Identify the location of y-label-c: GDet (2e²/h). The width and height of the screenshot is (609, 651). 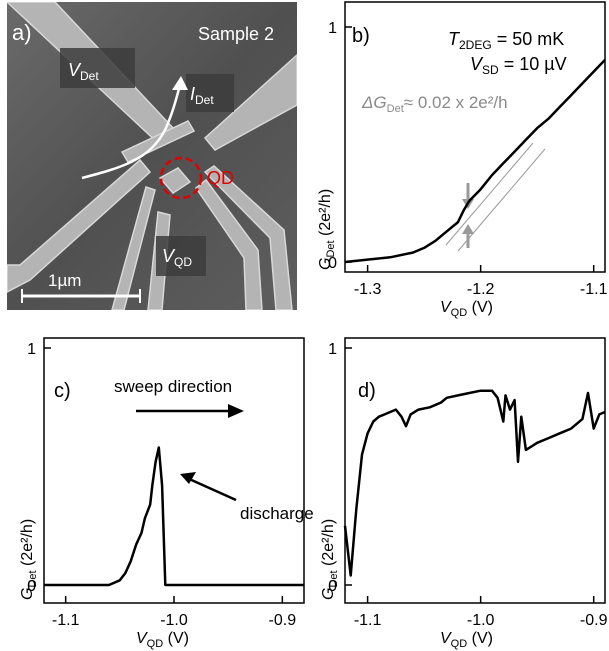
(29, 559).